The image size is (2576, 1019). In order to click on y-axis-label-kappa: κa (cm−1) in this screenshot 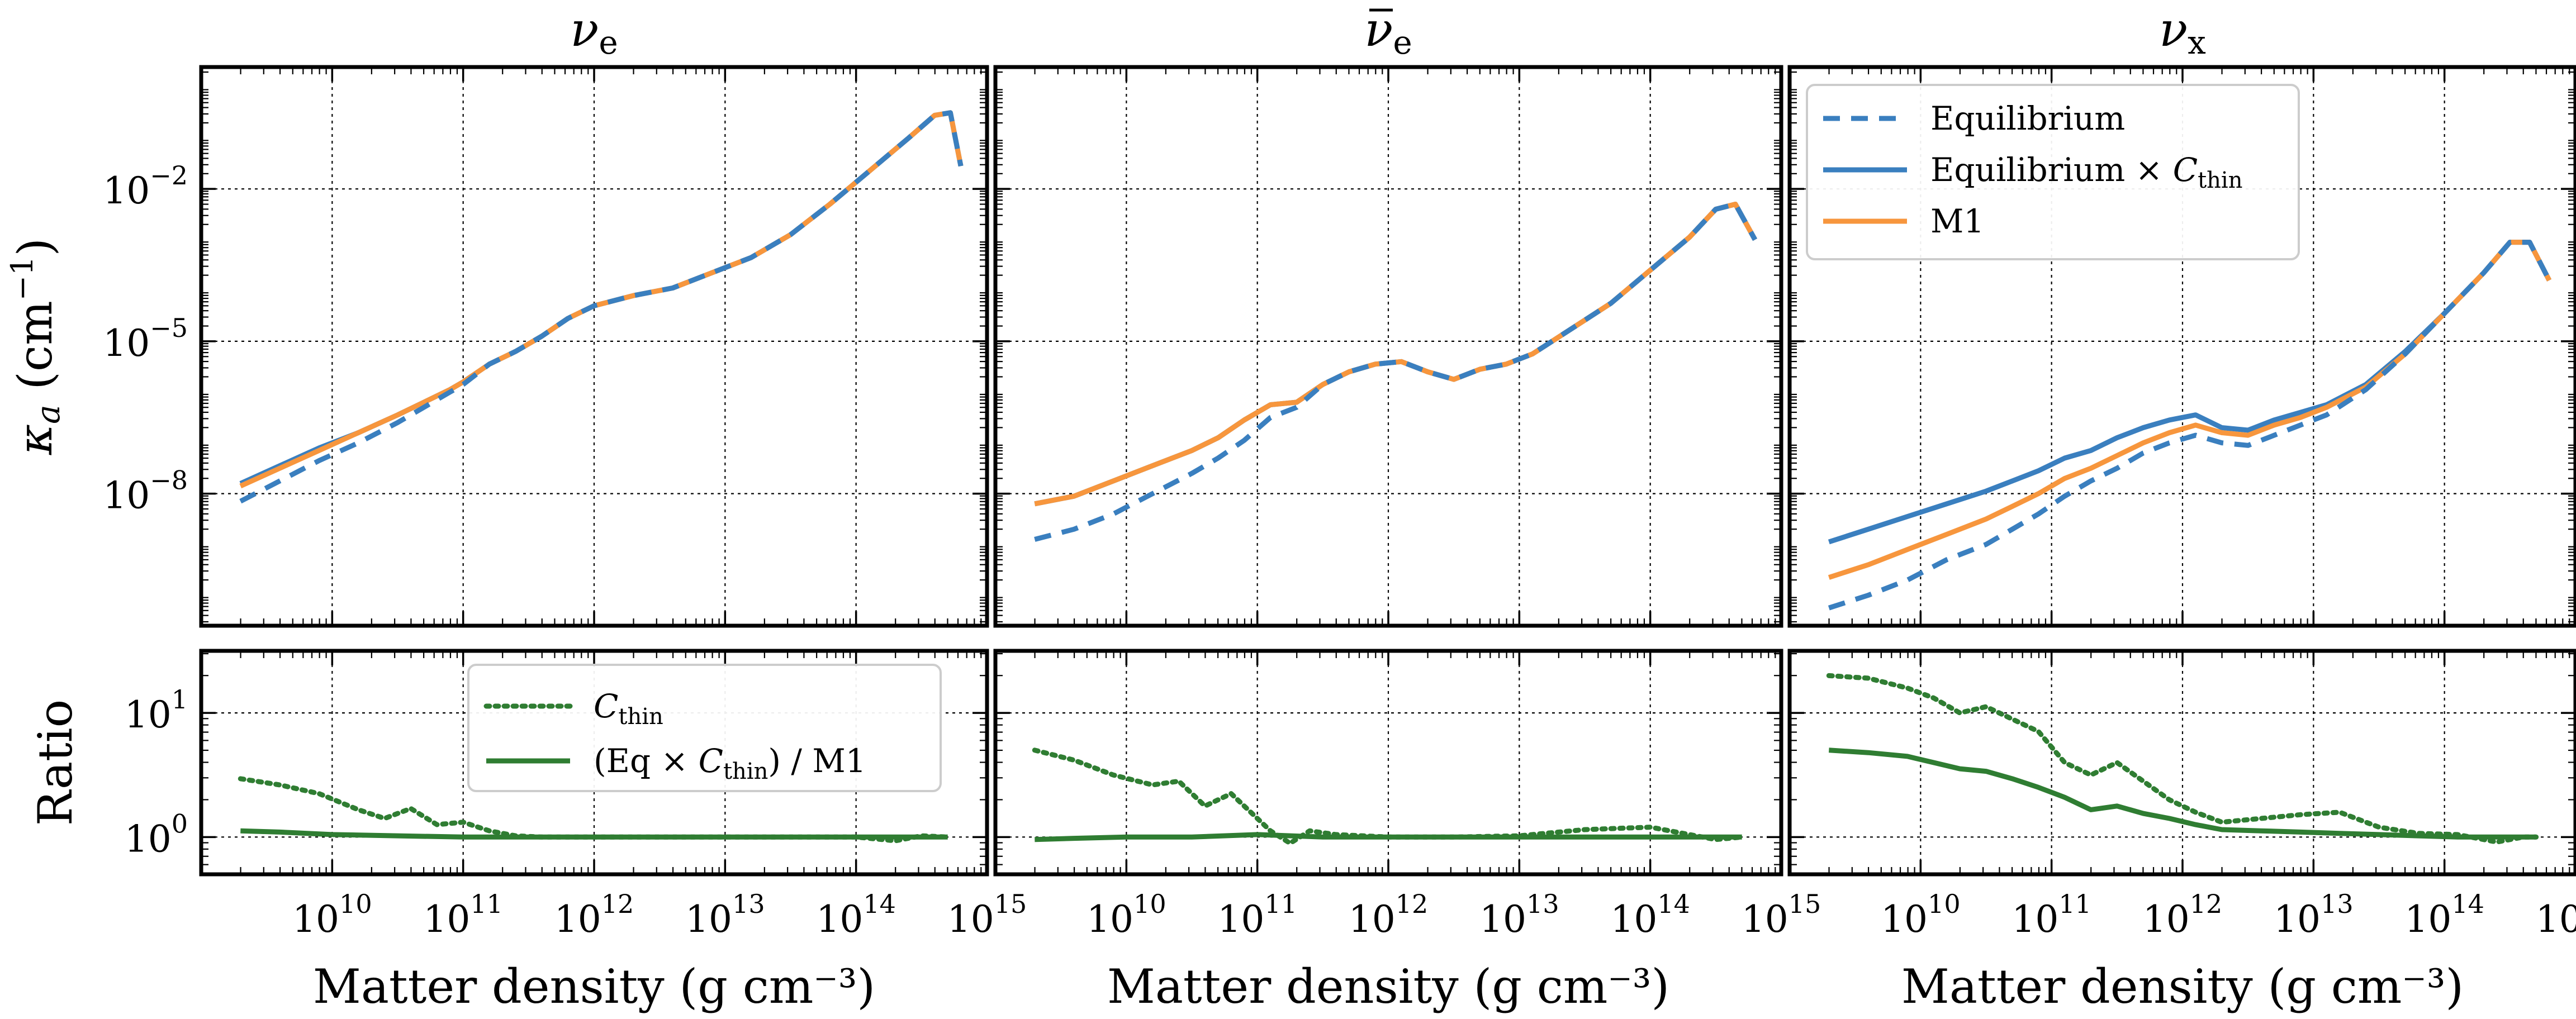, I will do `click(35, 346)`.